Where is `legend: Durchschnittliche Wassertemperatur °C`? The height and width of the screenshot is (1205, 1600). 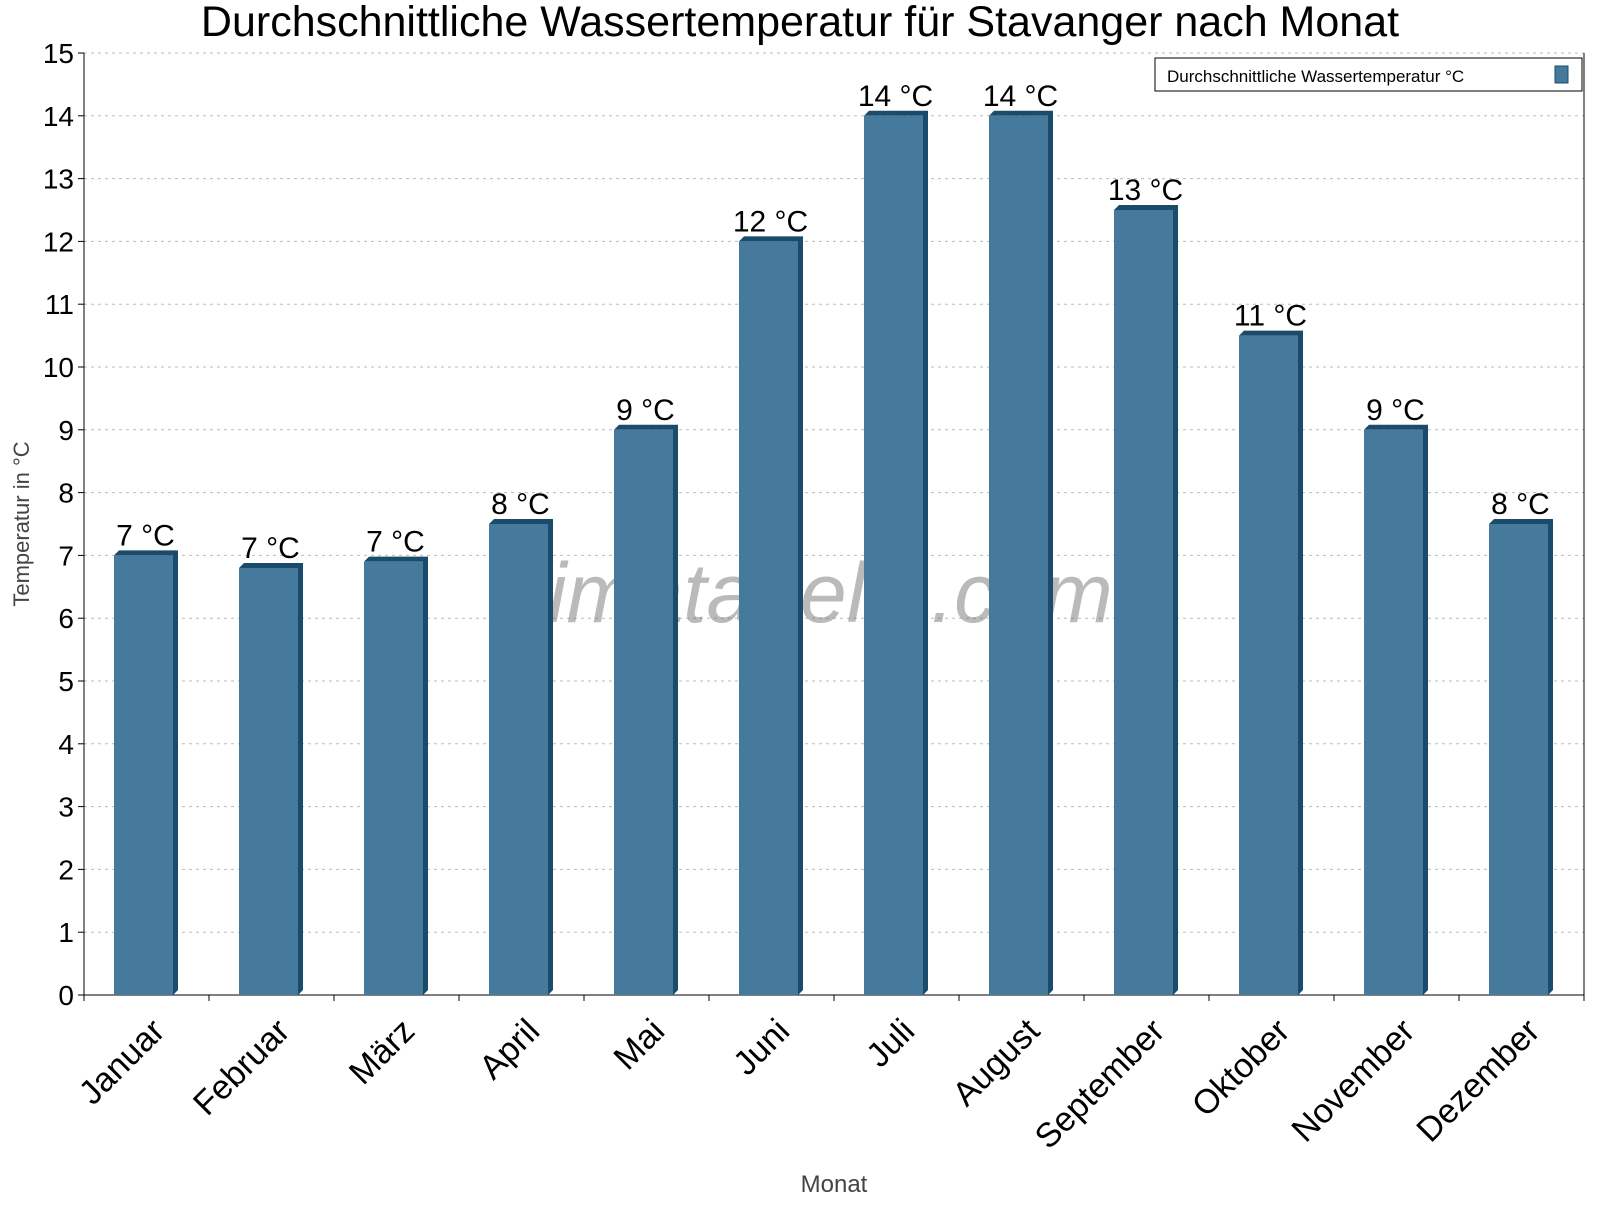 legend: Durchschnittliche Wassertemperatur °C is located at coordinates (1368, 74).